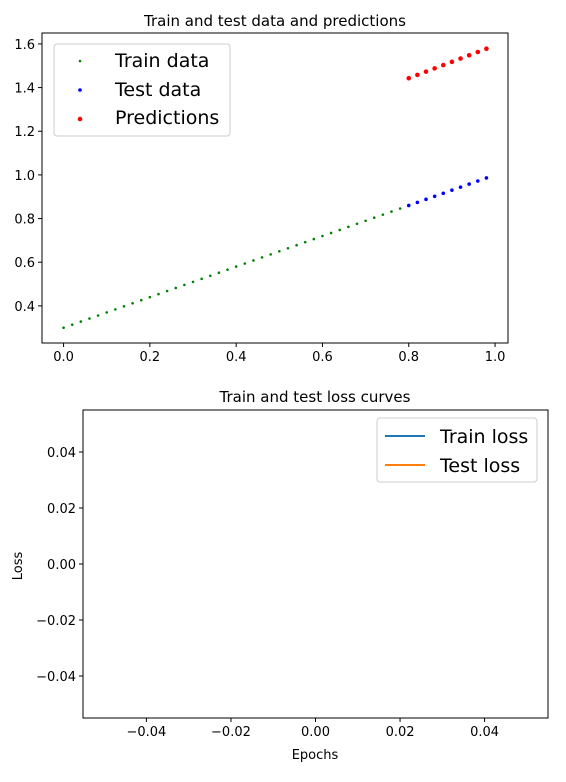 This screenshot has height=782, width=566. I want to click on y-tick-label: −0.04, so click(56, 677).